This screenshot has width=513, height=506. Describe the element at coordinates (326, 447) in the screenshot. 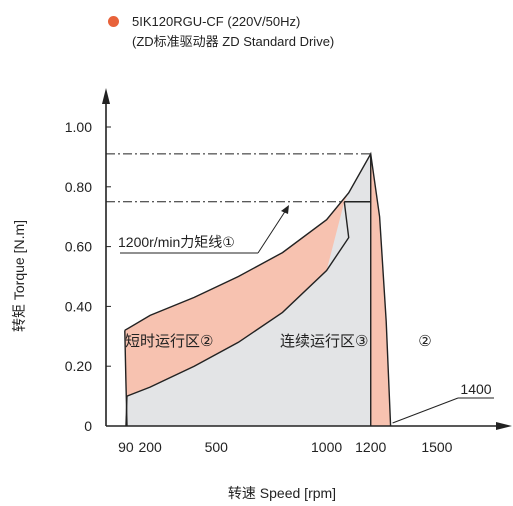

I see `x-tick-label-3: 1000` at that location.